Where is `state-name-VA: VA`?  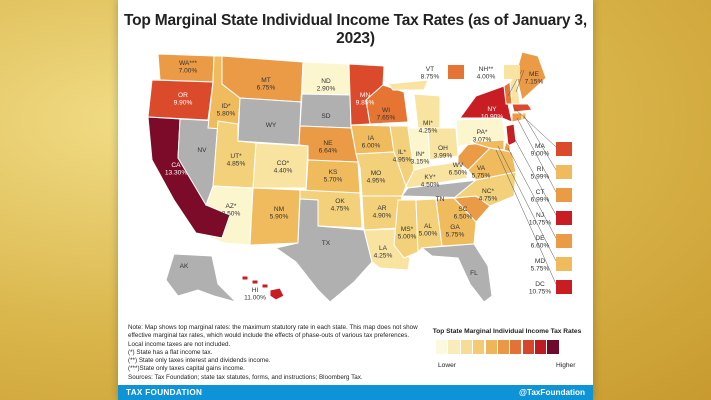 state-name-VA: VA is located at coordinates (481, 168).